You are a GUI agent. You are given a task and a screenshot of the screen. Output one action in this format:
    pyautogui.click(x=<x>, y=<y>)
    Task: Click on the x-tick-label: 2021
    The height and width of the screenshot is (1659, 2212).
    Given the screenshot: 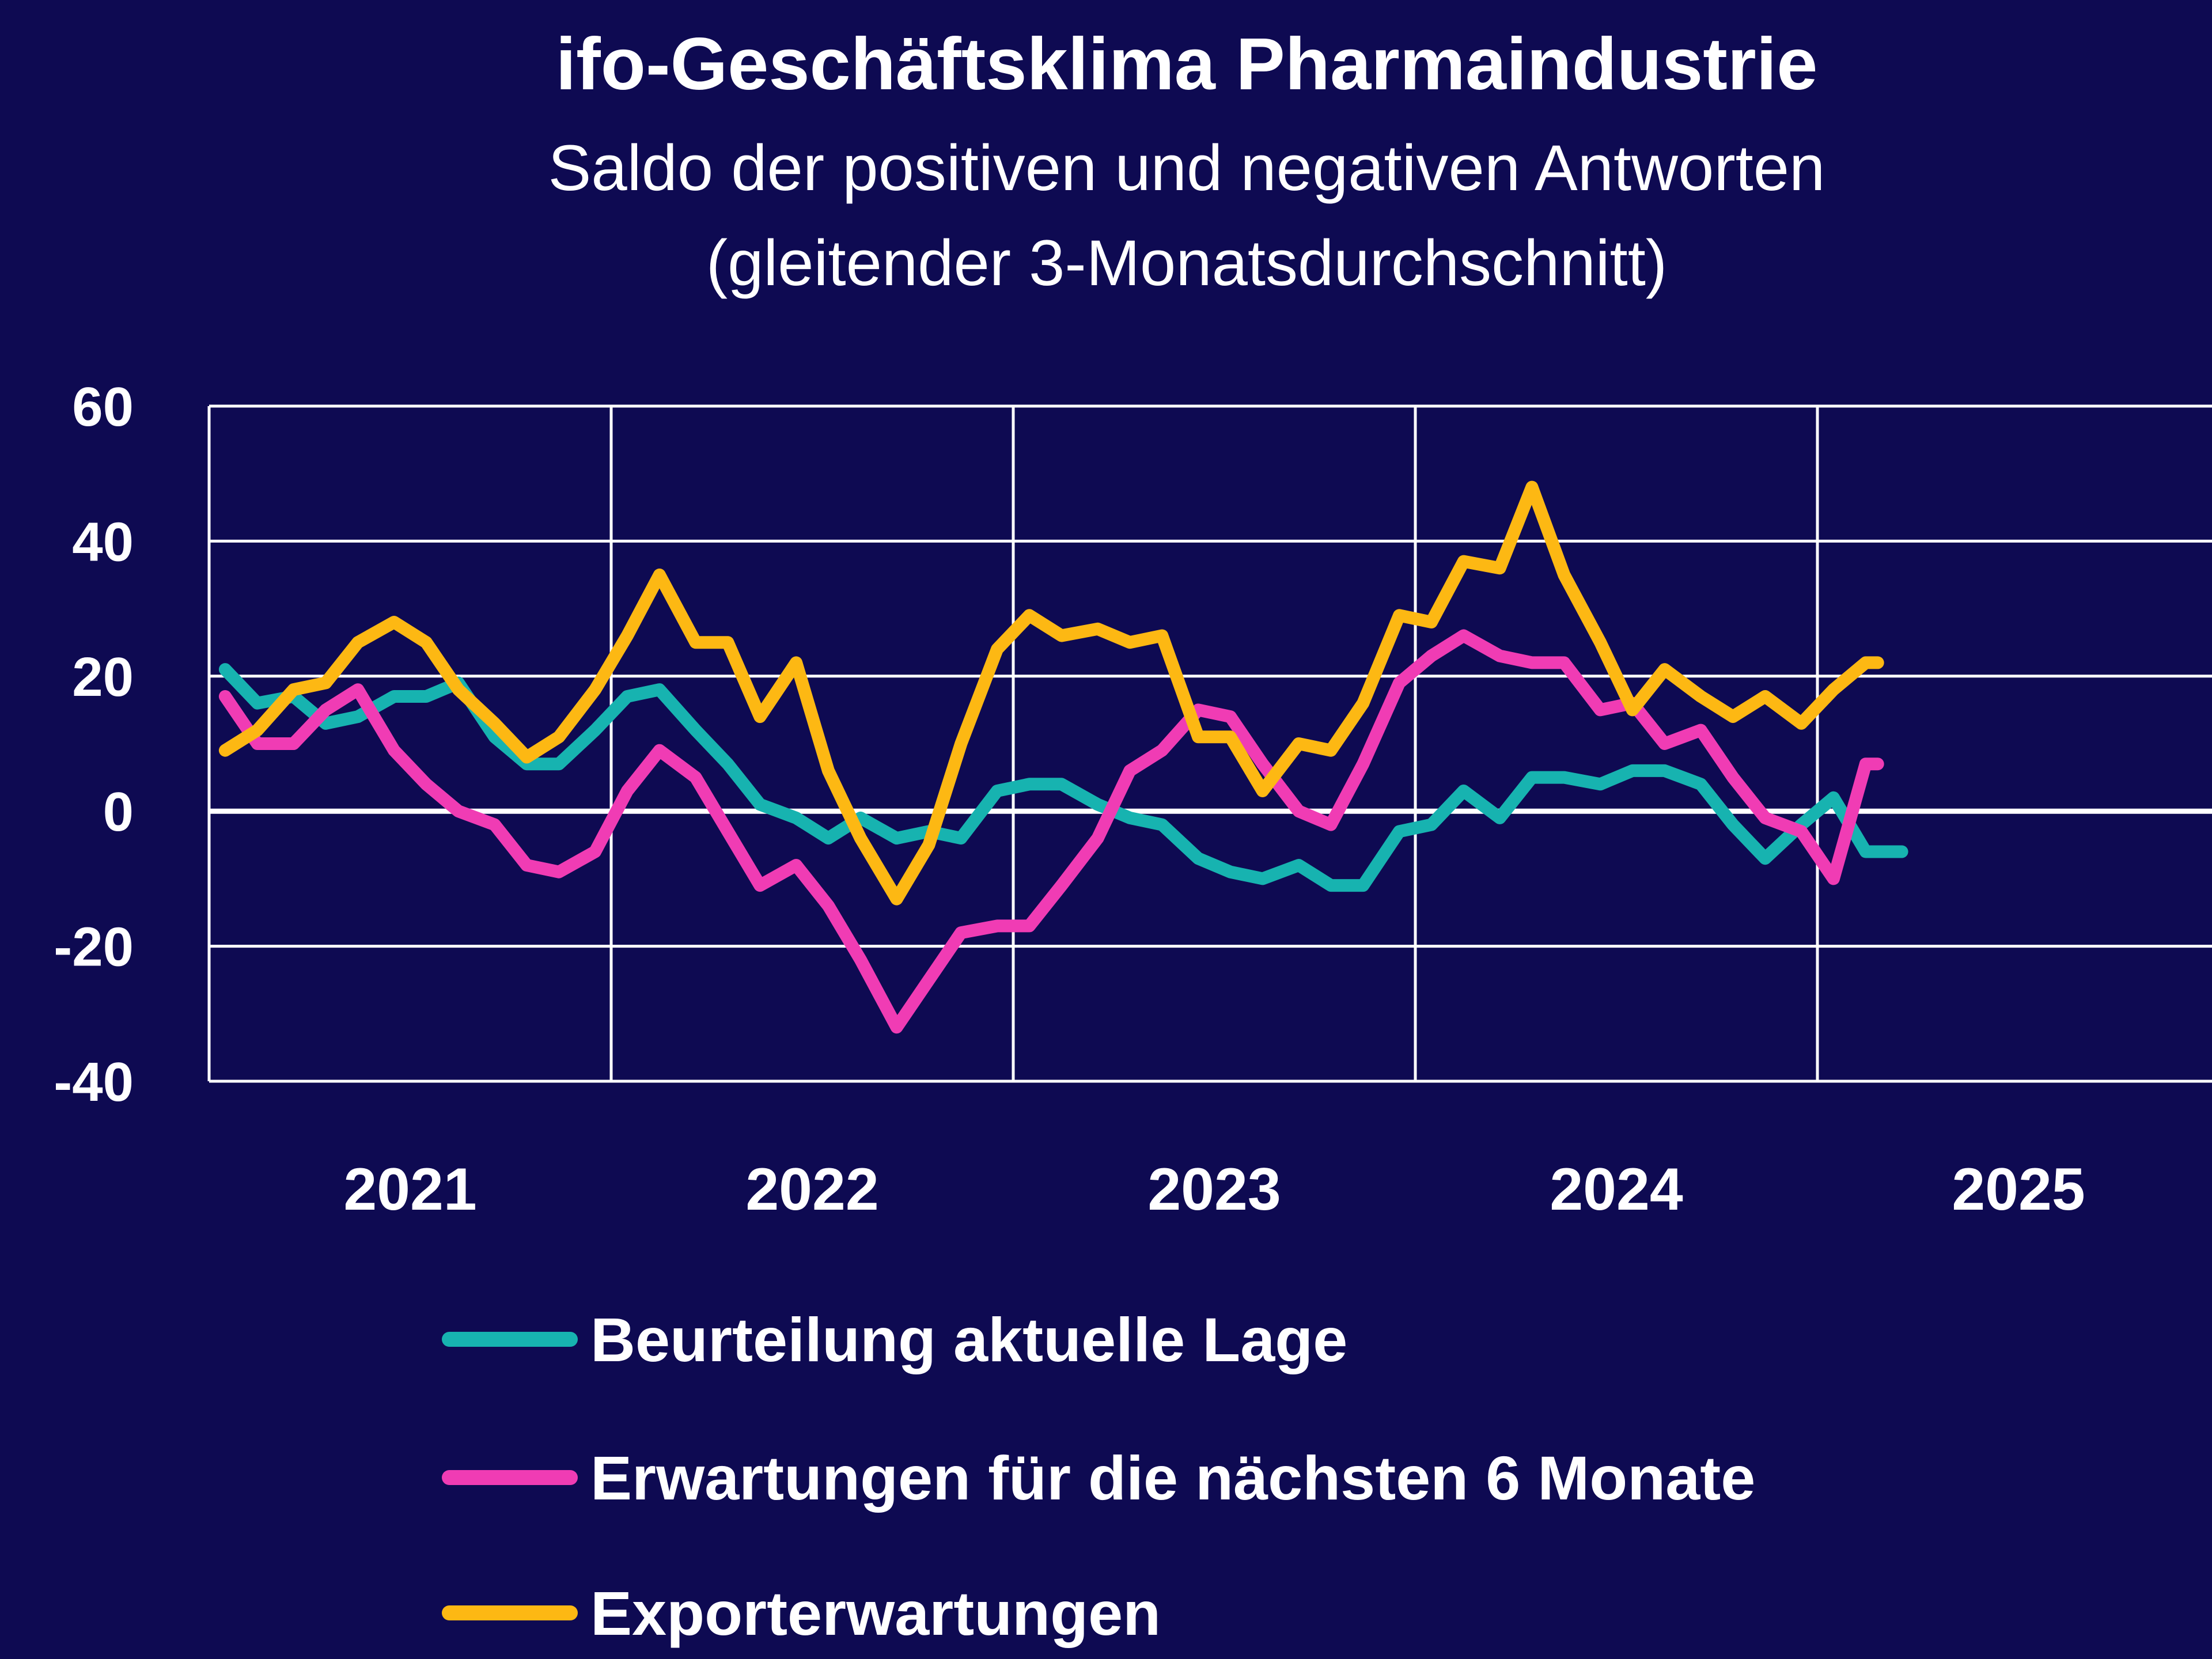 What is the action you would take?
    pyautogui.click(x=409, y=1189)
    